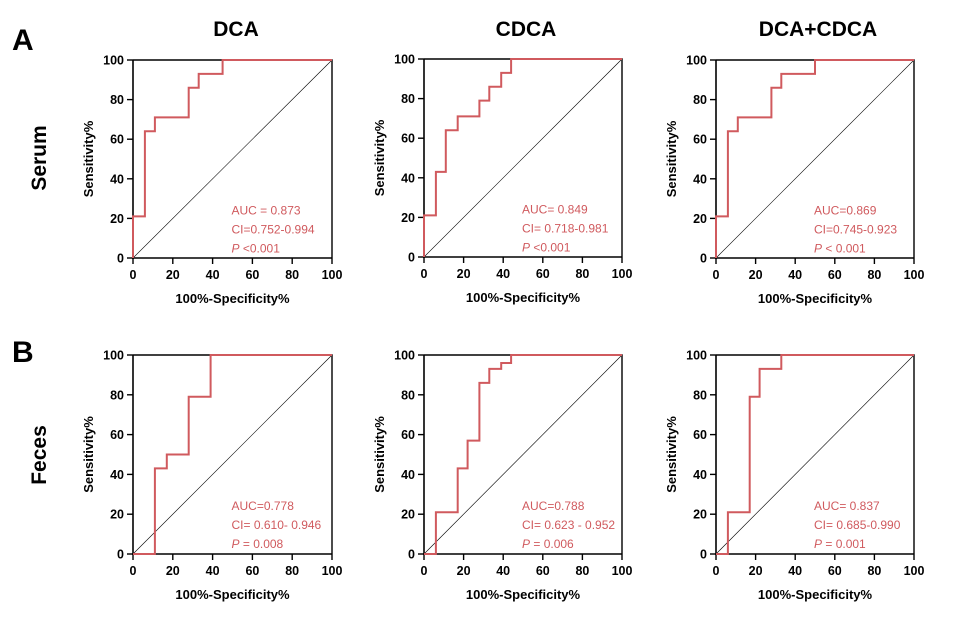 Image resolution: width=960 pixels, height=628 pixels. What do you see at coordinates (266, 210) in the screenshot?
I see `auc-label: AUC = 0.873` at bounding box center [266, 210].